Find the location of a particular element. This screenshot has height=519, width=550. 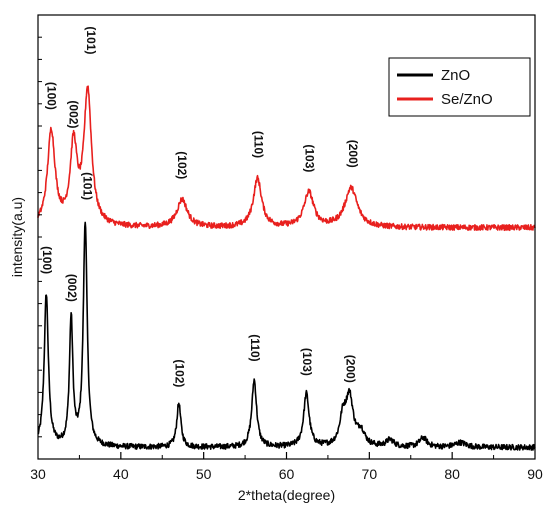

x-tick-label: 60 is located at coordinates (287, 474).